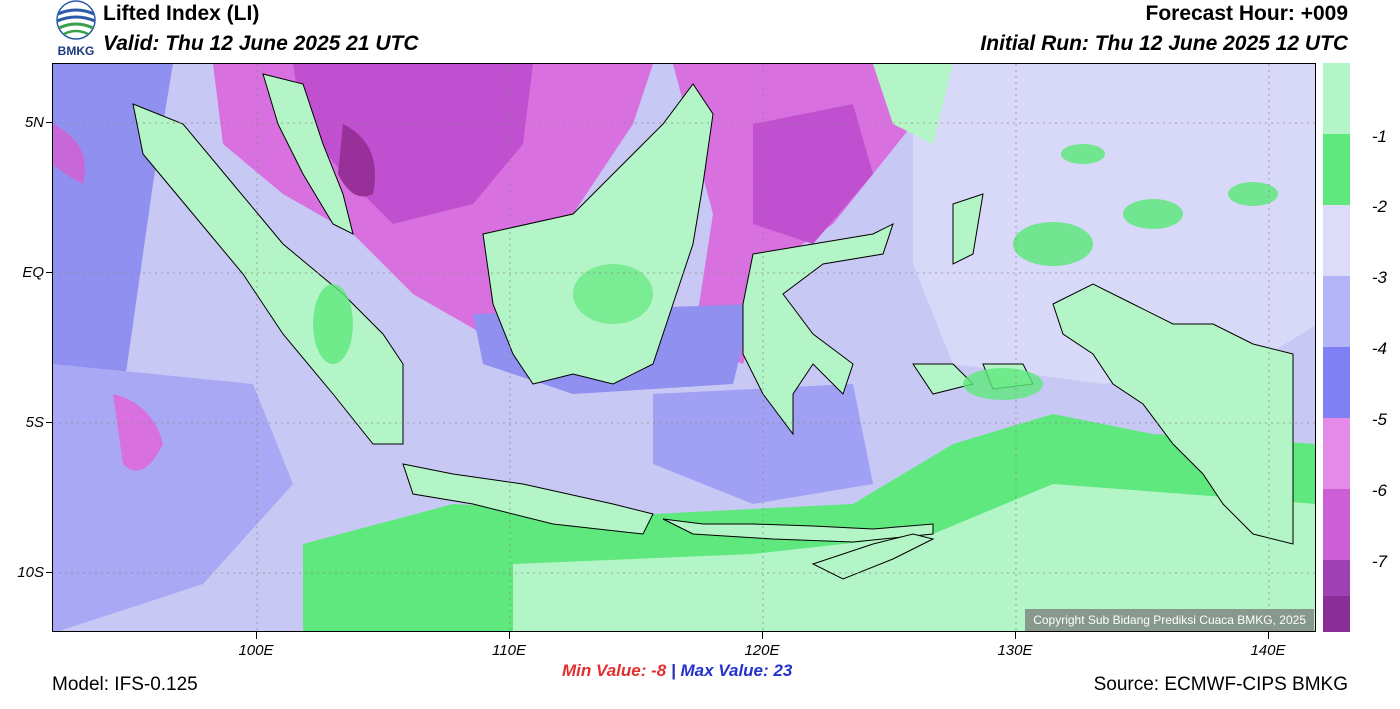  Describe the element at coordinates (30, 572) in the screenshot. I see `lat-label-10s: 10S` at that location.